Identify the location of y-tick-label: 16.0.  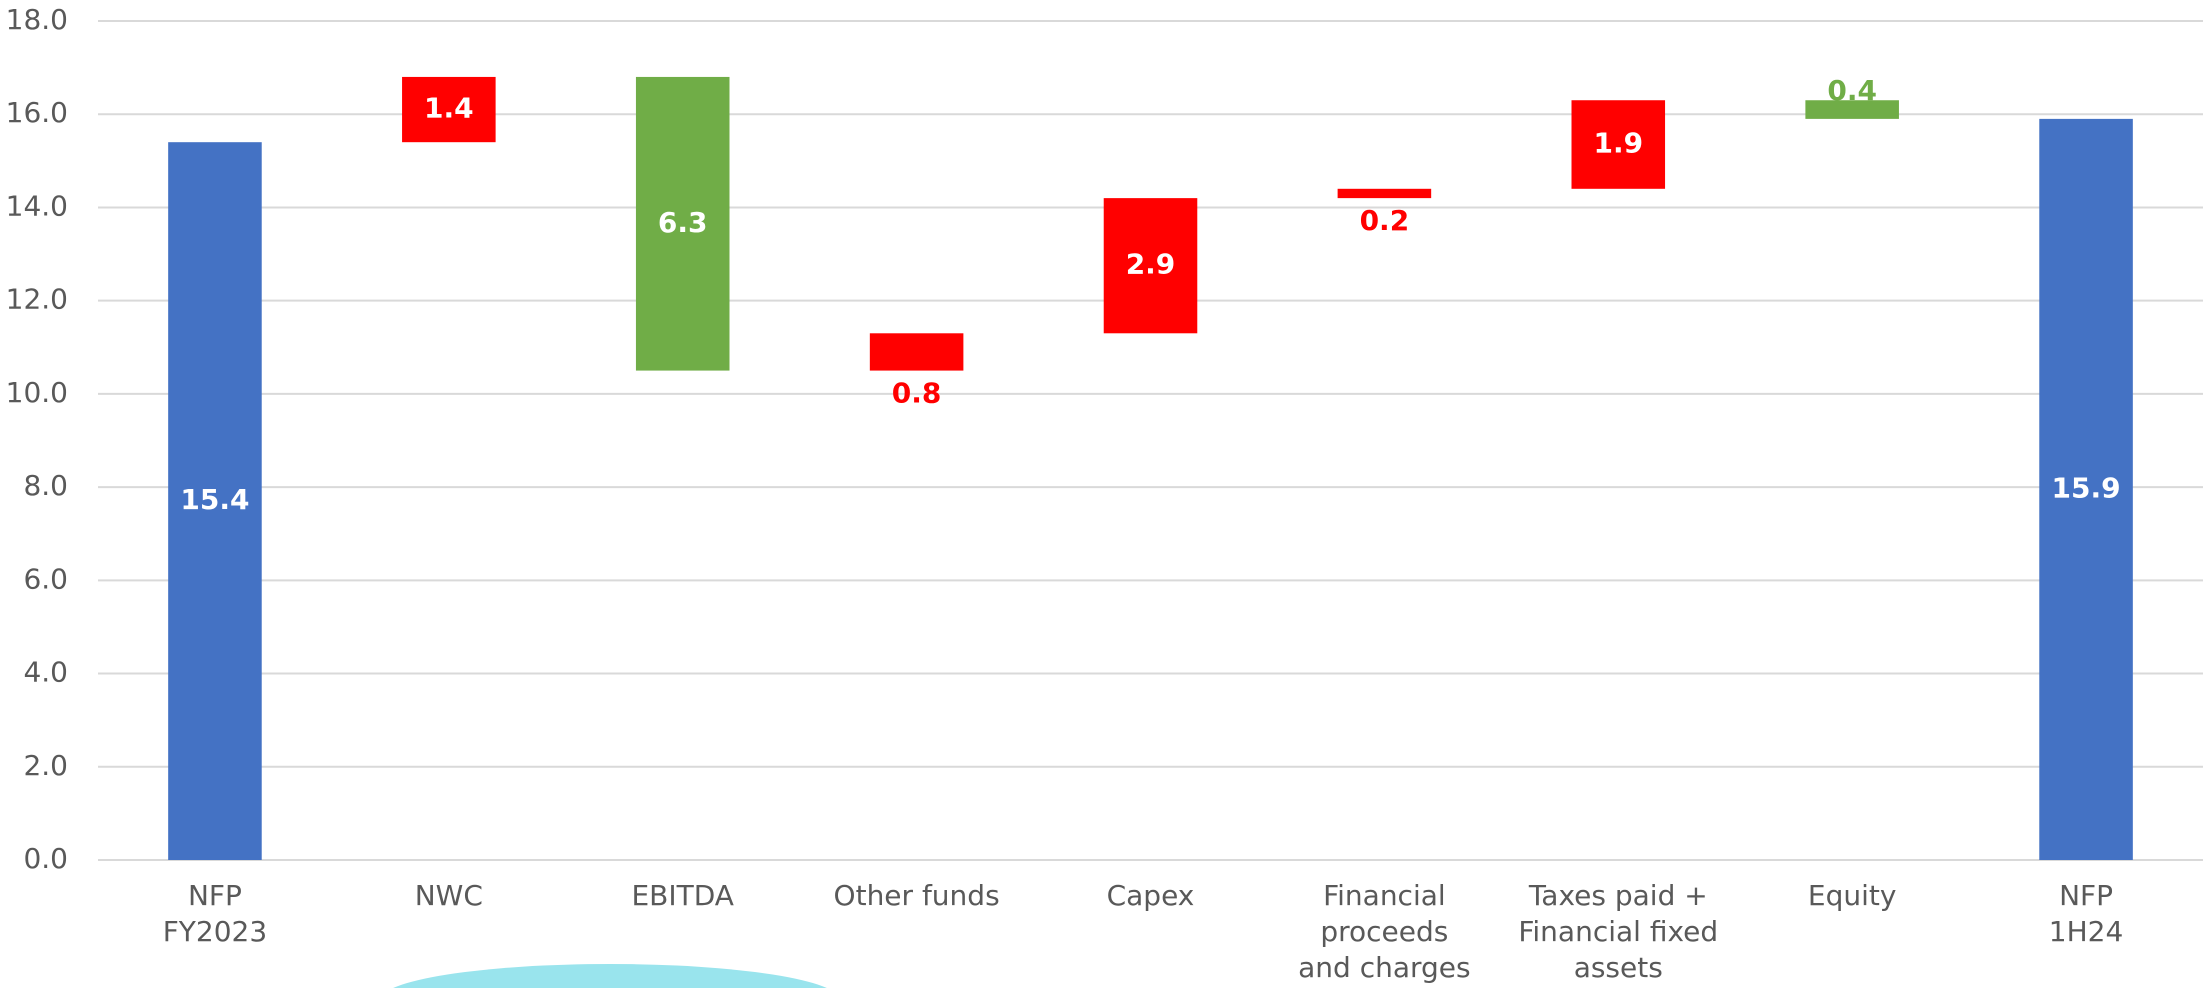
(37, 112).